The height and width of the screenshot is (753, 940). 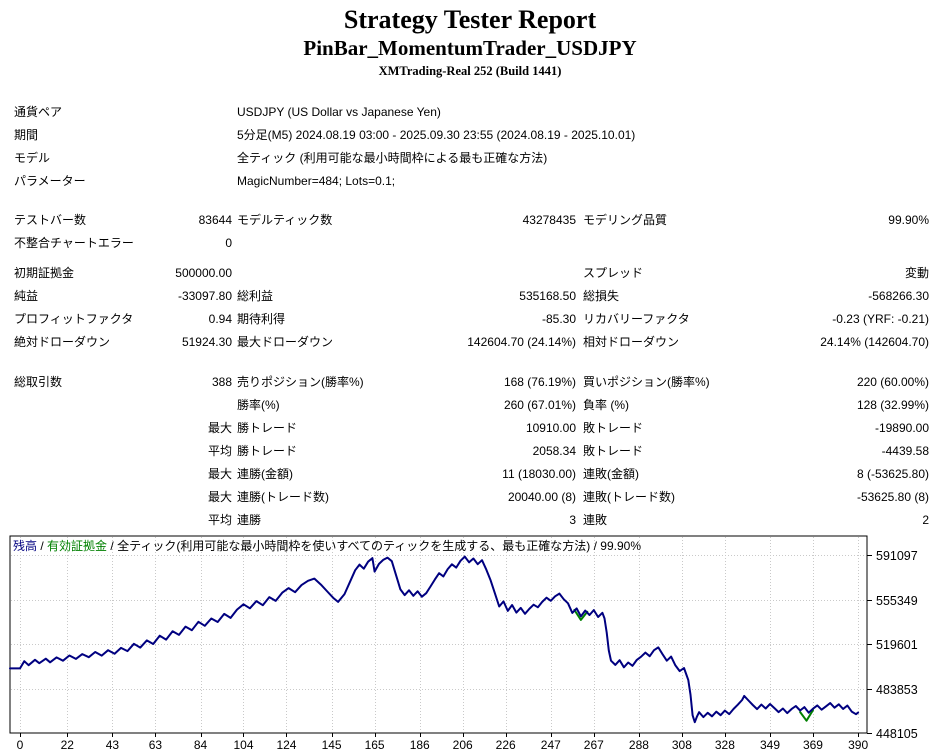 What do you see at coordinates (813, 745) in the screenshot?
I see `x-tick-label: 369` at bounding box center [813, 745].